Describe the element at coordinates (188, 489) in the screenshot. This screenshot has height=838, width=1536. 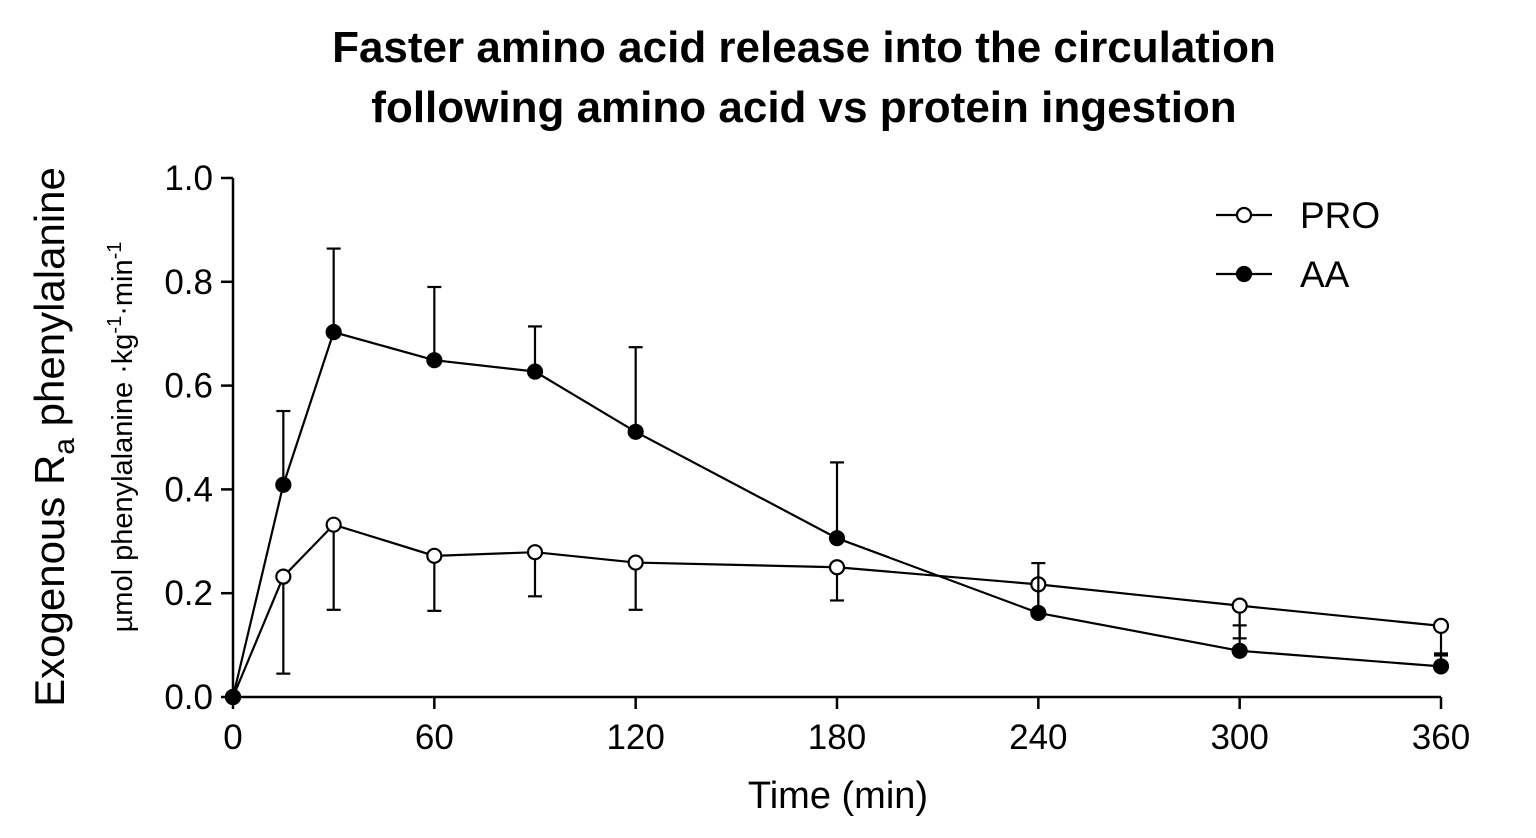
I see `y-tick-label: 0.4` at that location.